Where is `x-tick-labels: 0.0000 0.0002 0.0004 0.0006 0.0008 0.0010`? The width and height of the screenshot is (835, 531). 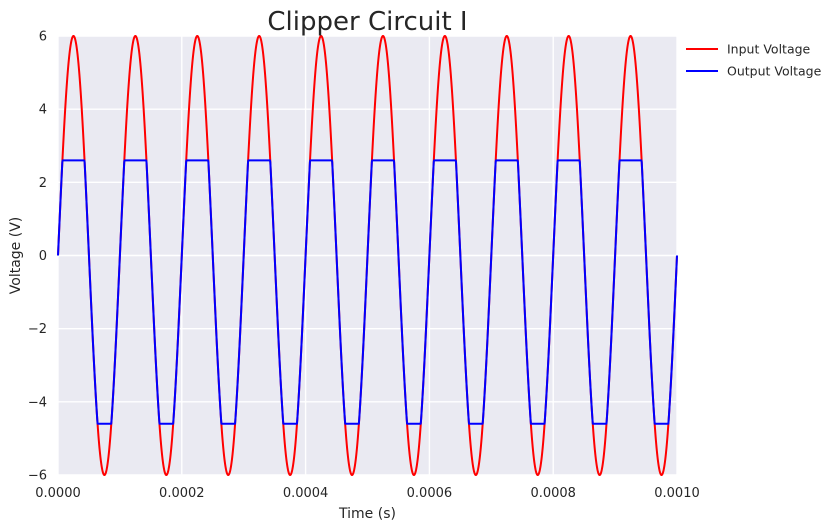 x-tick-labels: 0.0000 0.0002 0.0004 0.0006 0.0008 0.0010 is located at coordinates (367, 493).